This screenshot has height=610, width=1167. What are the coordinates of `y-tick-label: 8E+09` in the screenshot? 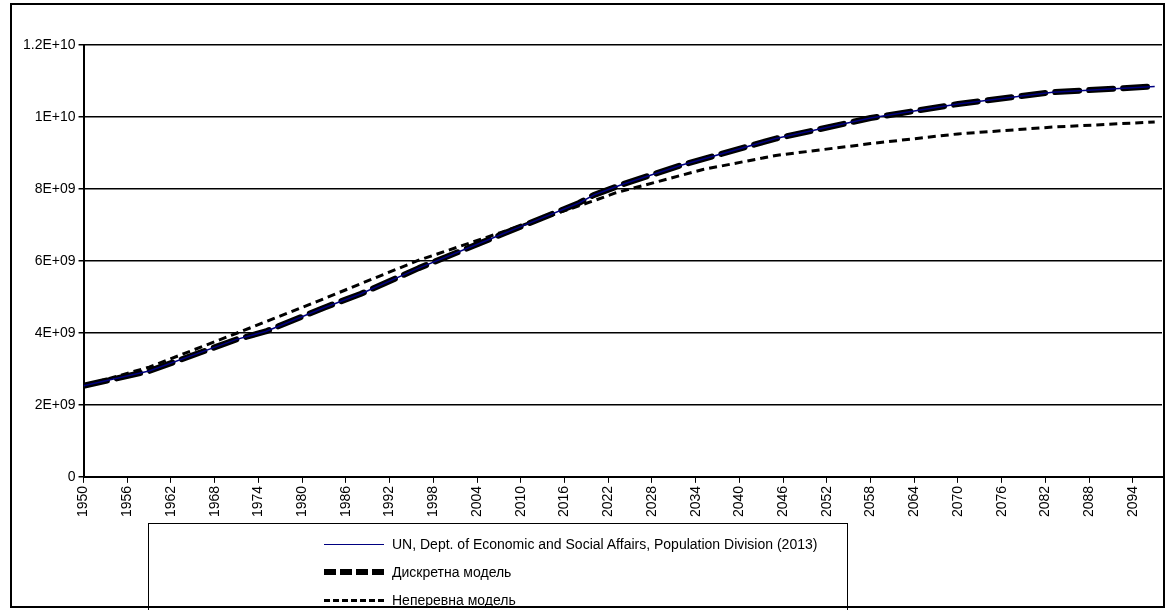 It's located at (55, 187).